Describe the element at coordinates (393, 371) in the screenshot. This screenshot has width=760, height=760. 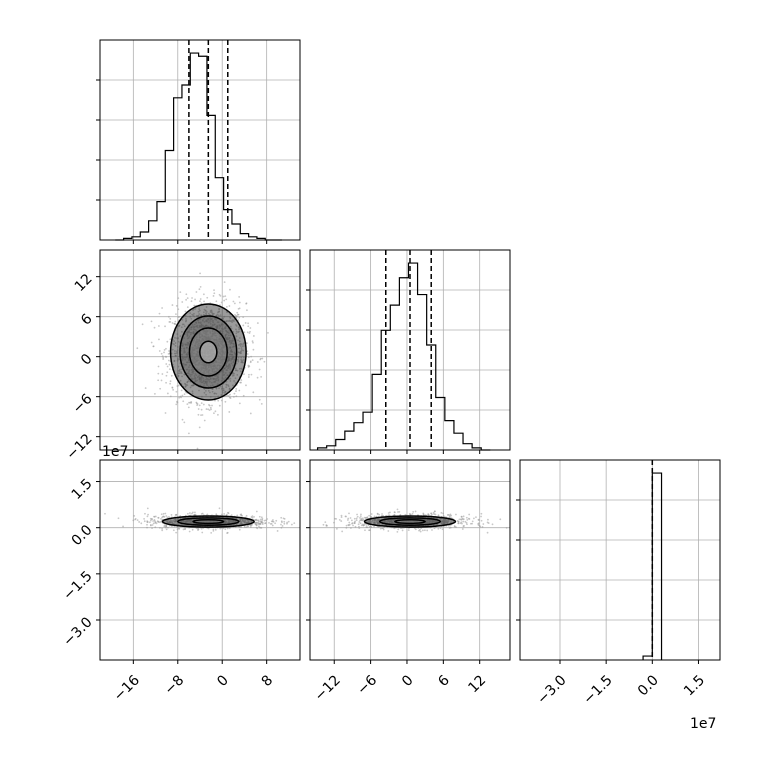
I see `hist-var1-ticks` at that location.